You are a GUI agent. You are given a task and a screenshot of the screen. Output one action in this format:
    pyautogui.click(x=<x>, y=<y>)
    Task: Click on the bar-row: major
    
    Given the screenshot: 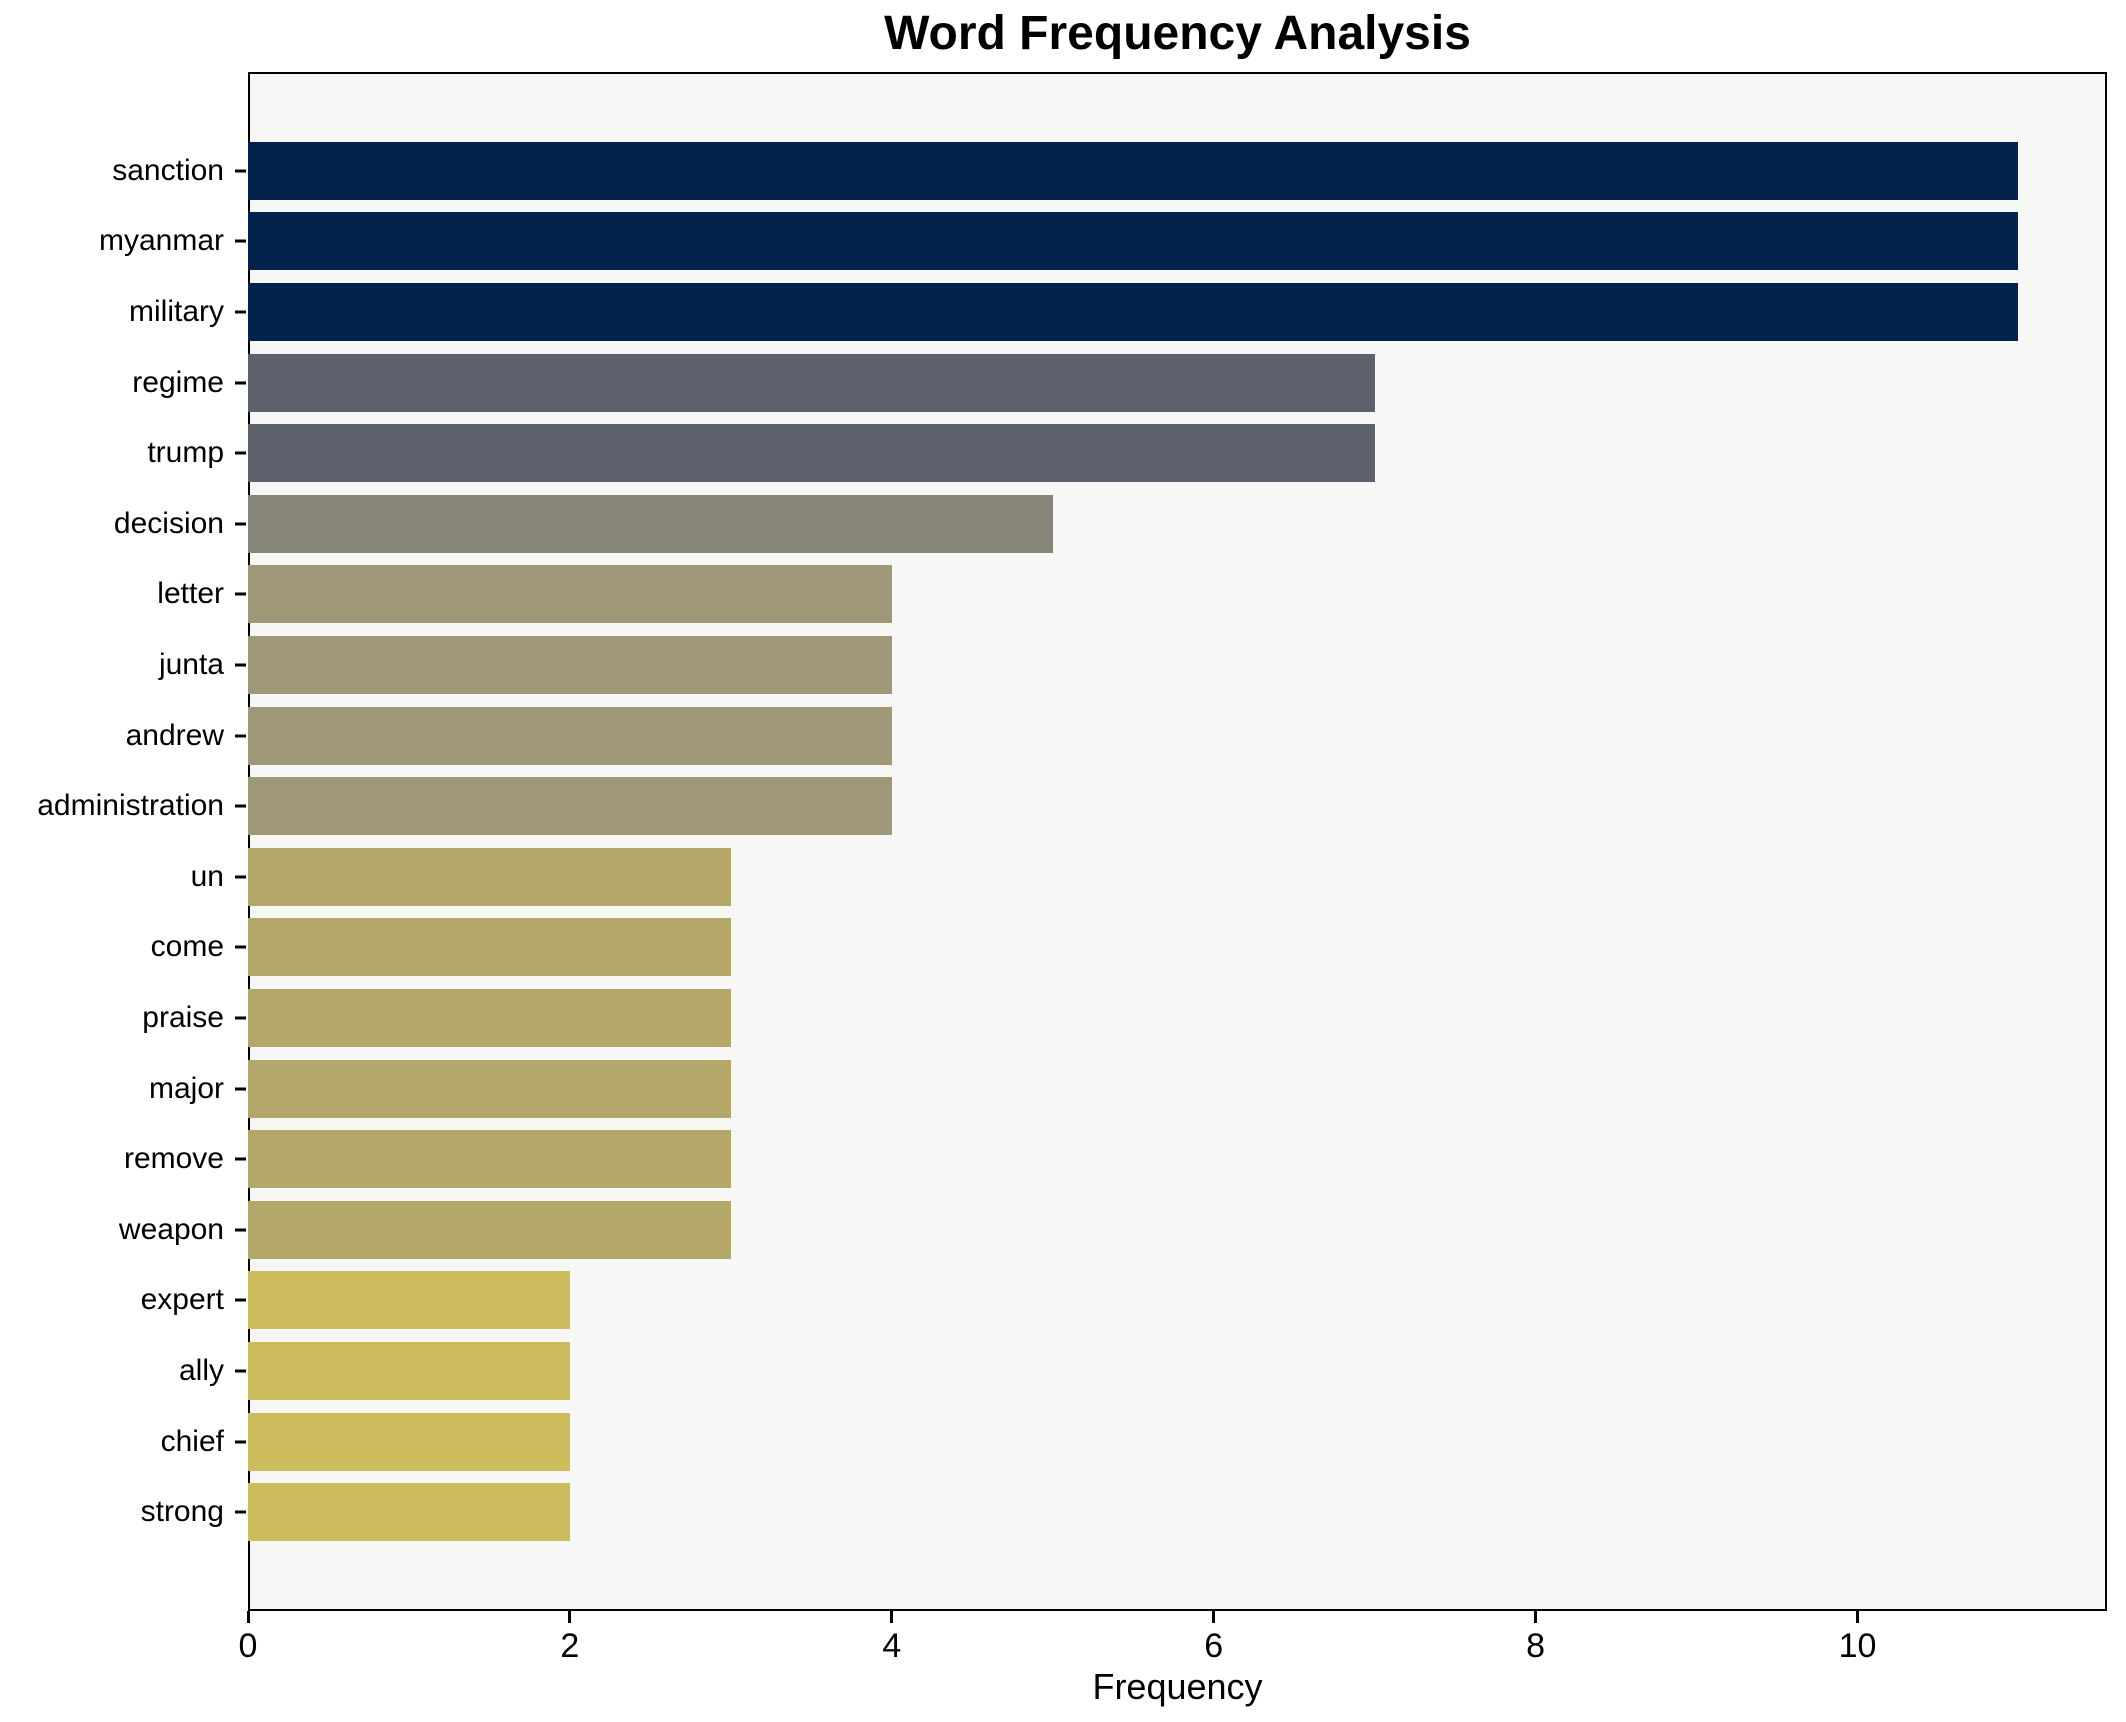 What is the action you would take?
    pyautogui.click(x=1128, y=1088)
    